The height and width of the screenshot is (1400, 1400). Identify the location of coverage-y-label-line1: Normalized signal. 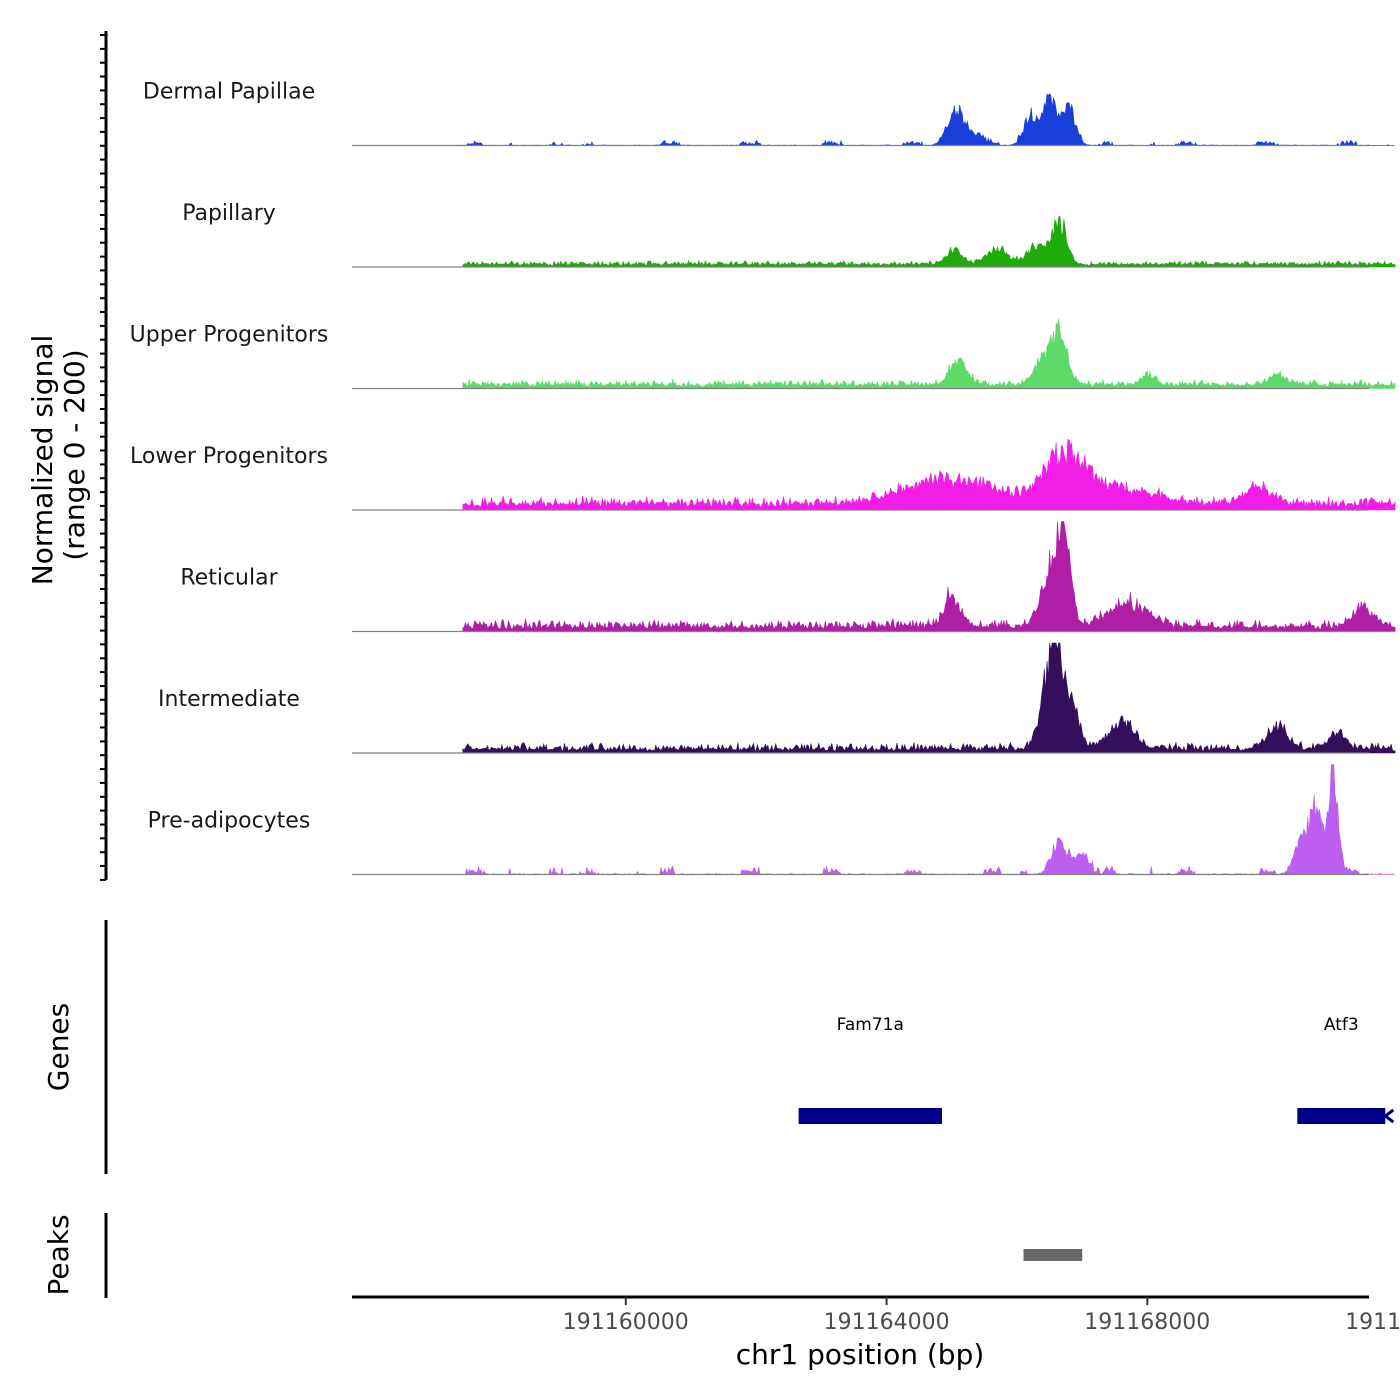
(42, 460).